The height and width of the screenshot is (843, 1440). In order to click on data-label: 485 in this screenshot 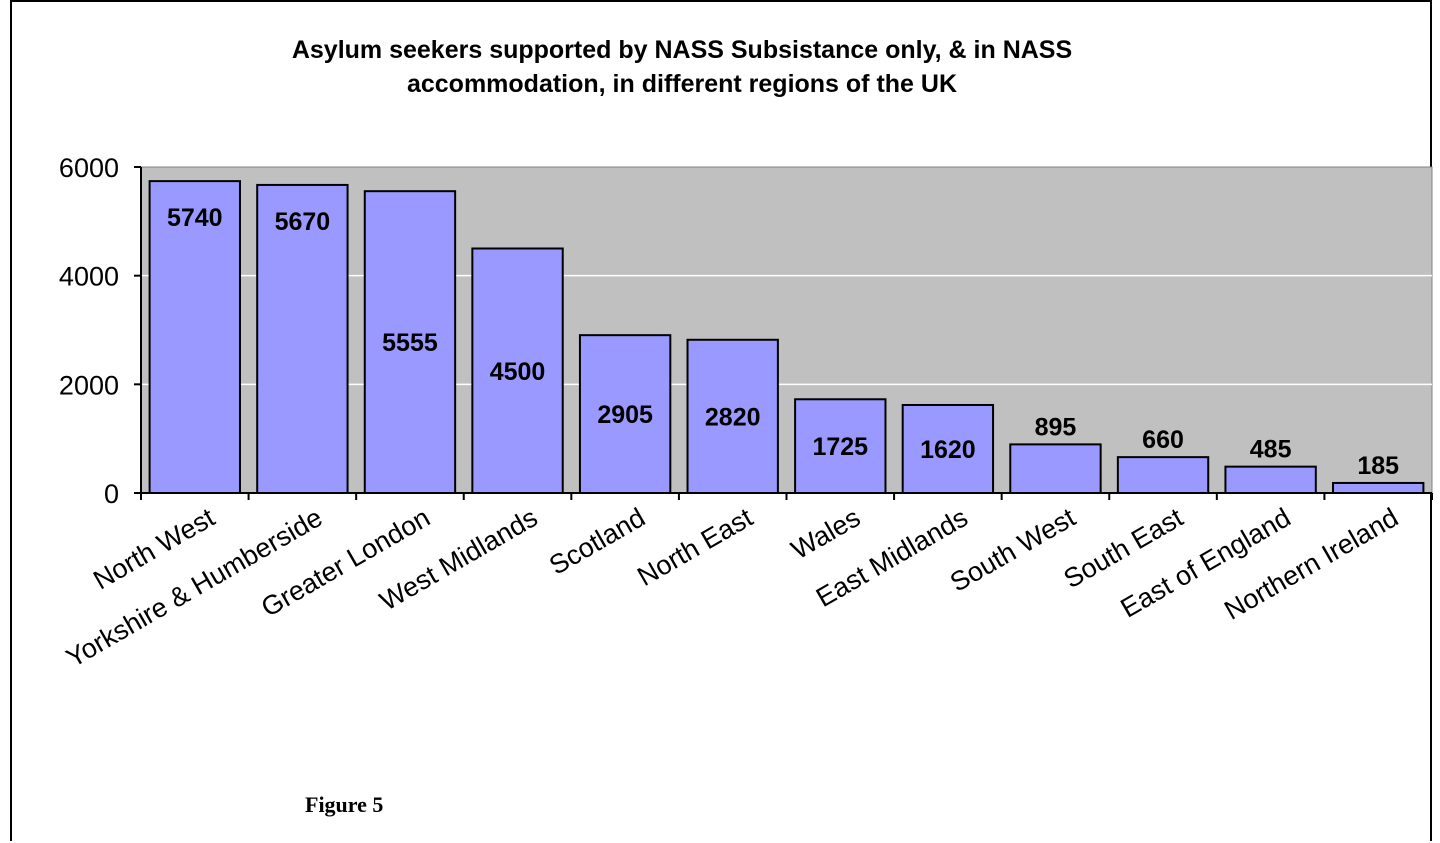, I will do `click(1271, 450)`.